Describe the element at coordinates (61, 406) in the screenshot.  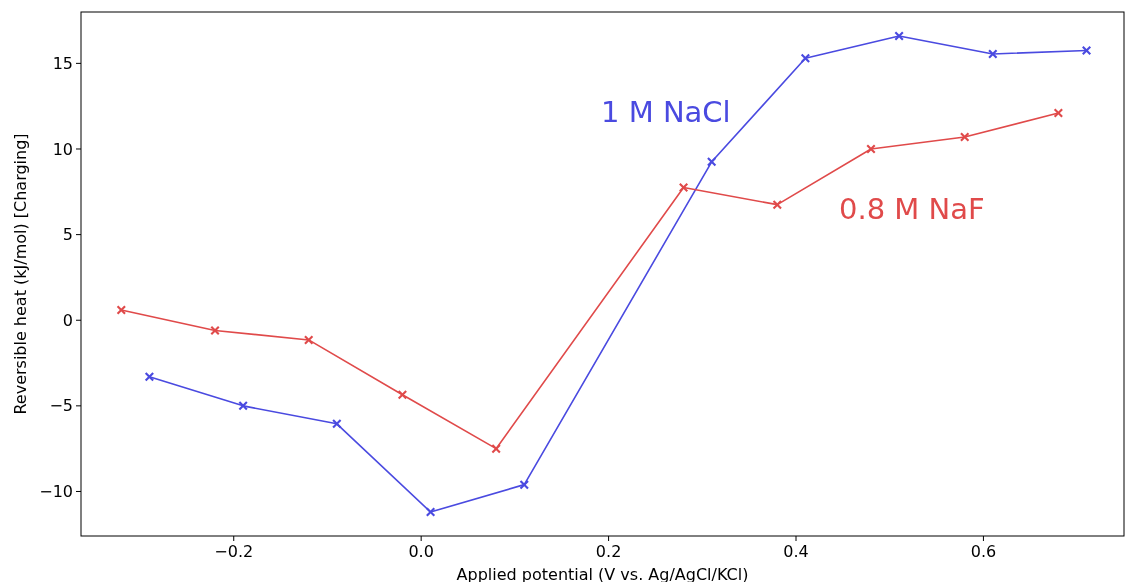
I see `y-tick-label: −5` at that location.